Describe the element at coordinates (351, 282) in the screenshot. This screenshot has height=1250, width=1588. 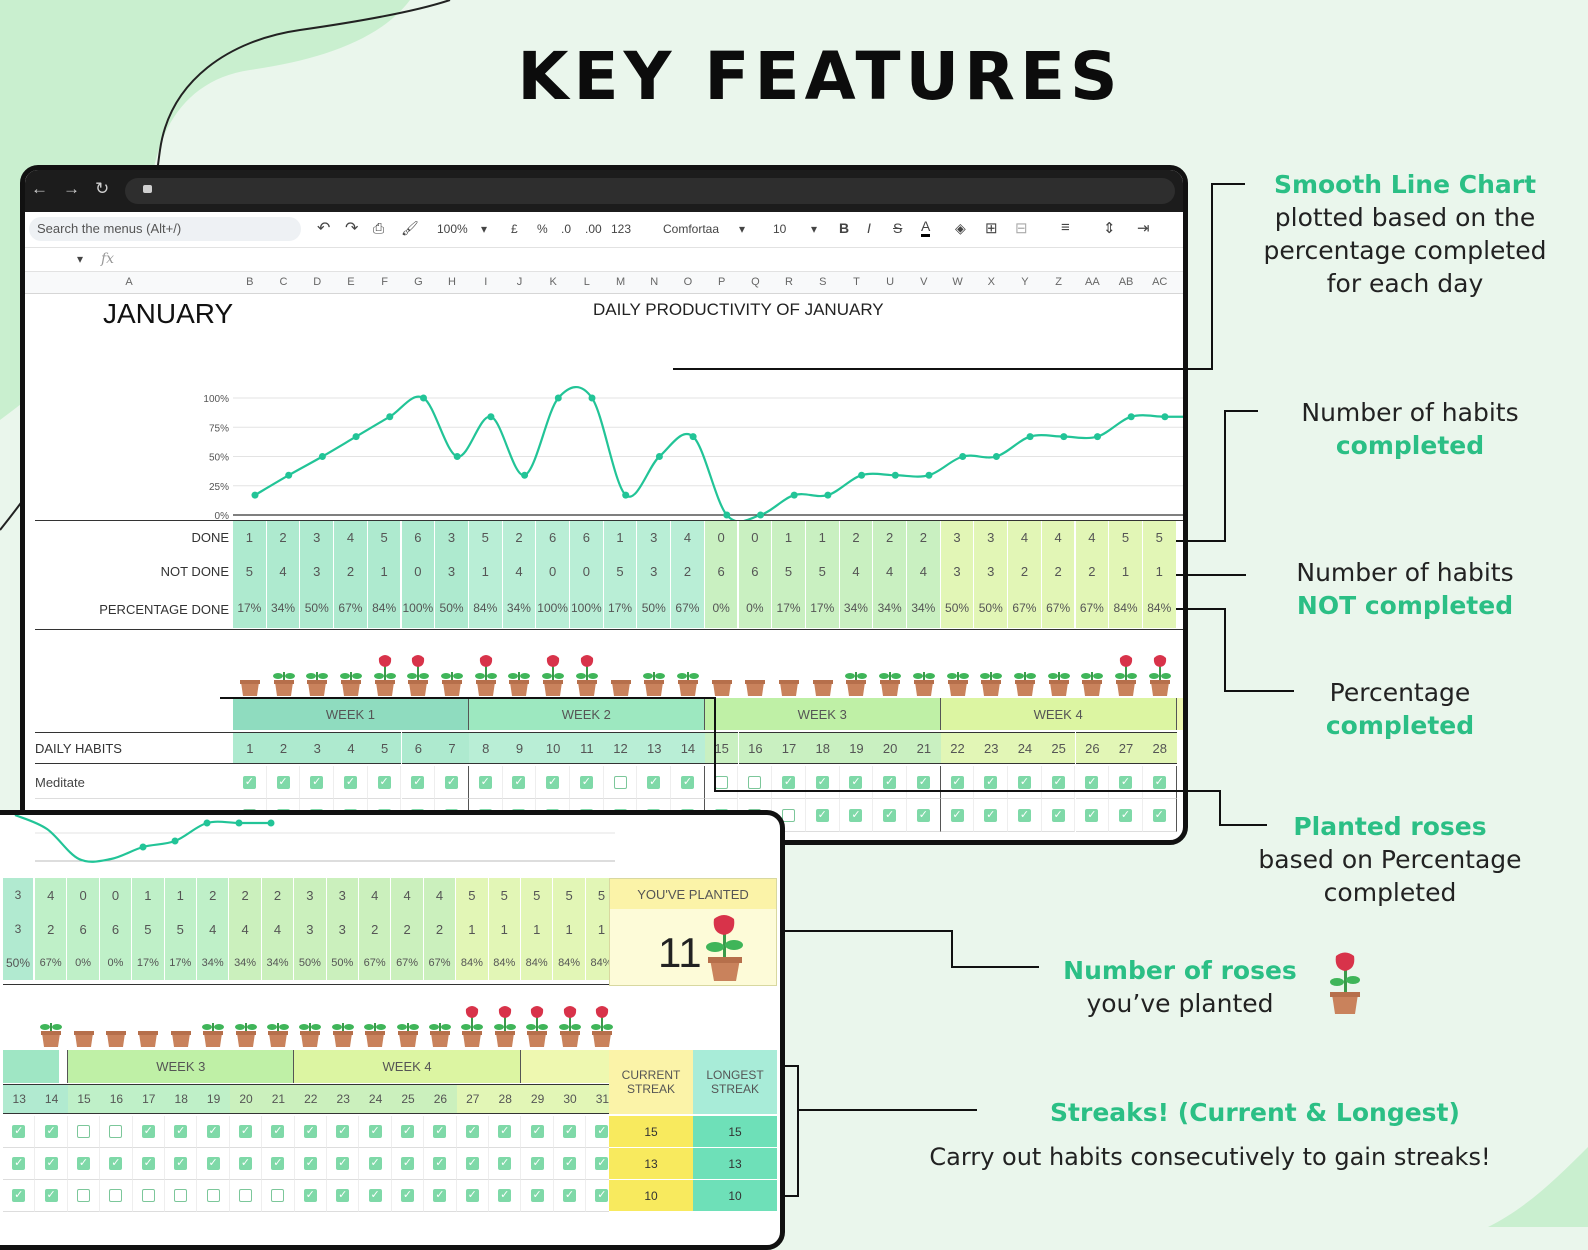
I see `column-header: E` at that location.